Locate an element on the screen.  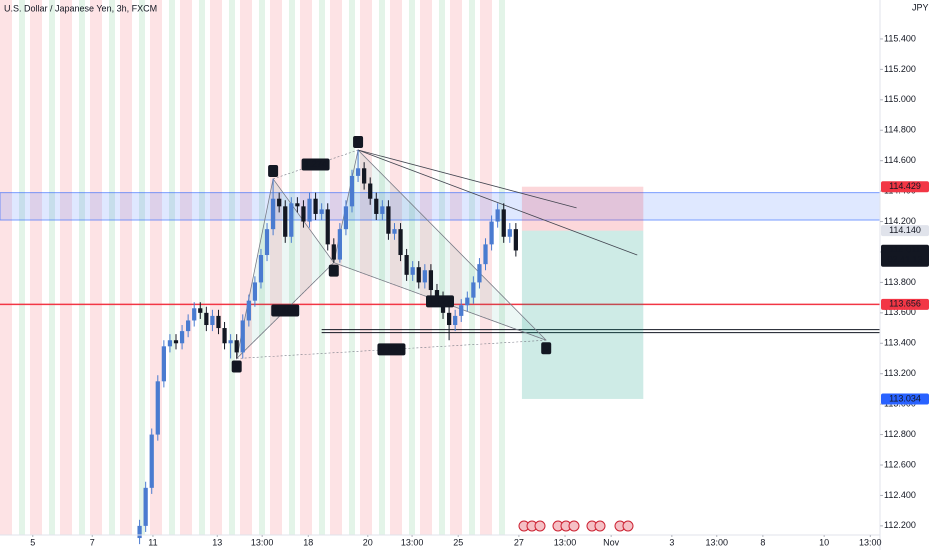
y-tick-label: 114.200 is located at coordinates (900, 221).